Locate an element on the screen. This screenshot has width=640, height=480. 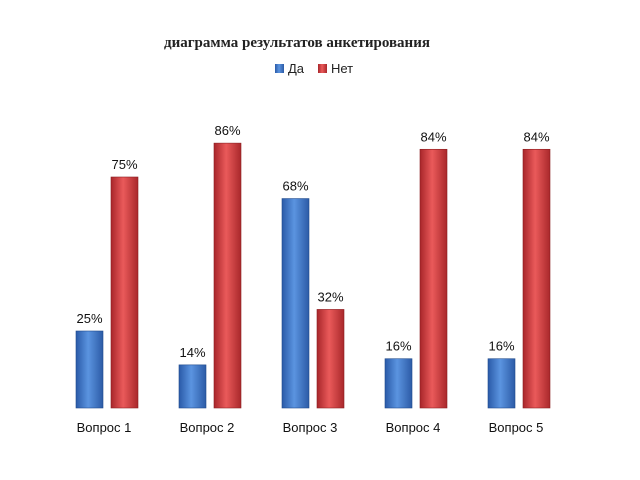
value-label-series-0-cat-0: 25% is located at coordinates (89, 318).